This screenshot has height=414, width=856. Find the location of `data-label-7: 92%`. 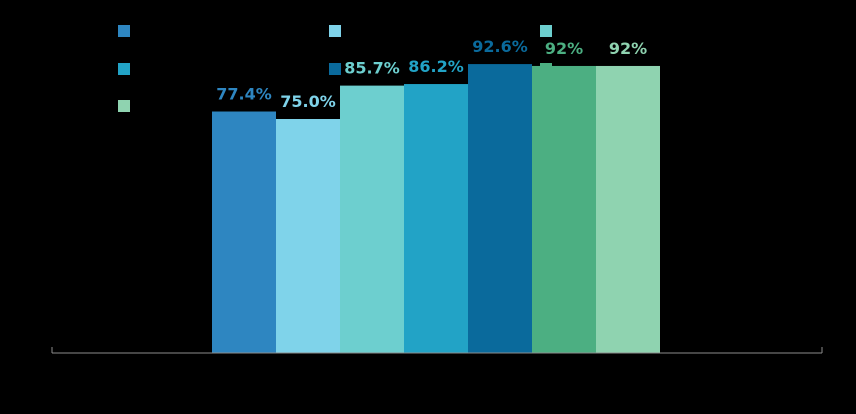

data-label-7: 92% is located at coordinates (628, 48).